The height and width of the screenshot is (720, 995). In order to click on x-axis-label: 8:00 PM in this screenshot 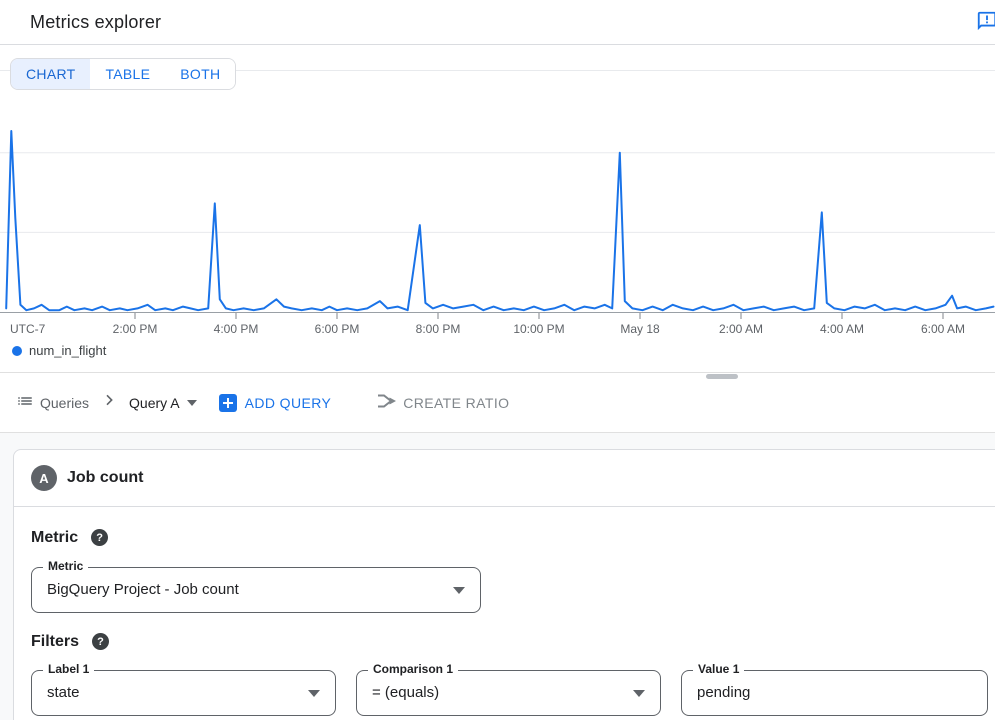, I will do `click(438, 329)`.